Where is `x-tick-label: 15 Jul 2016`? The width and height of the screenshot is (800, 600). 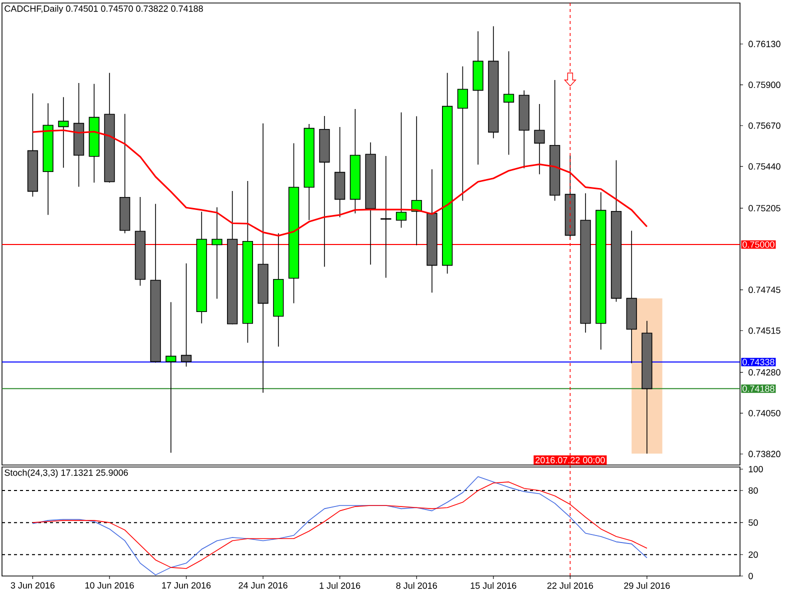
x-tick-label: 15 Jul 2016 is located at coordinates (493, 585).